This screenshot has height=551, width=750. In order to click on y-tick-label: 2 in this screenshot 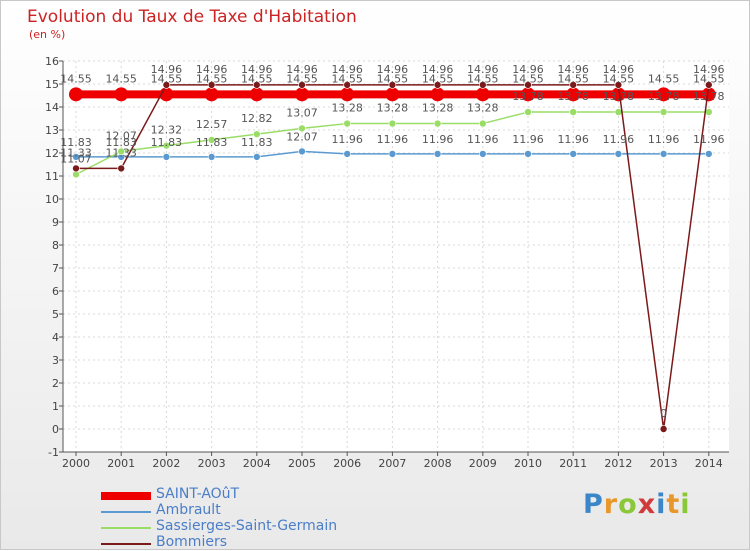, I will do `click(55, 383)`.